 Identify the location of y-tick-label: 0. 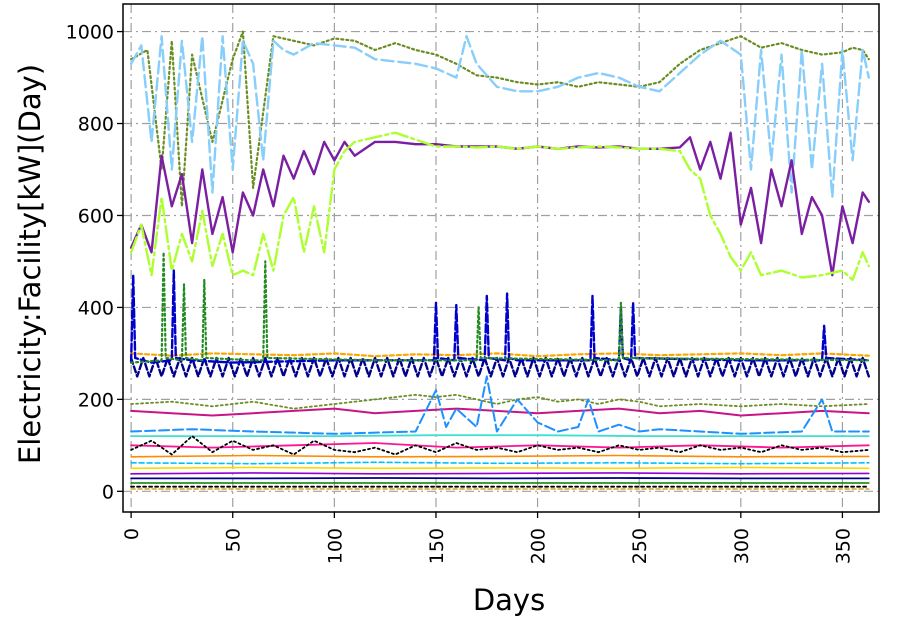
(108, 492).